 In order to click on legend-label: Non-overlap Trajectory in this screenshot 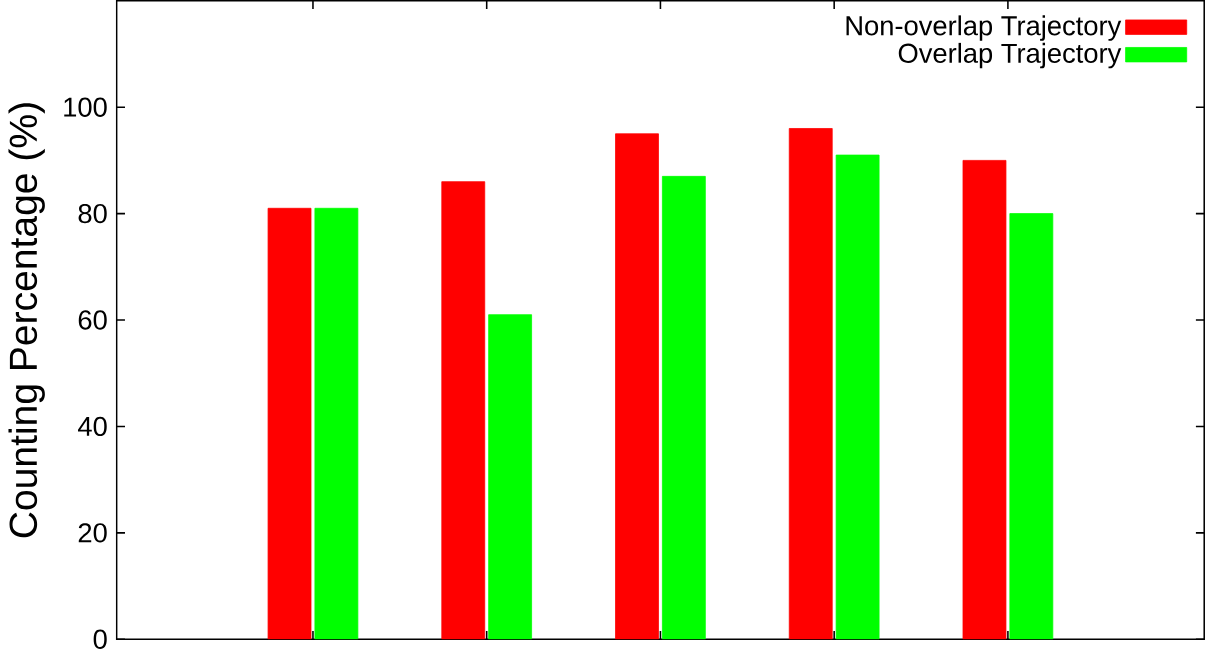, I will do `click(984, 28)`.